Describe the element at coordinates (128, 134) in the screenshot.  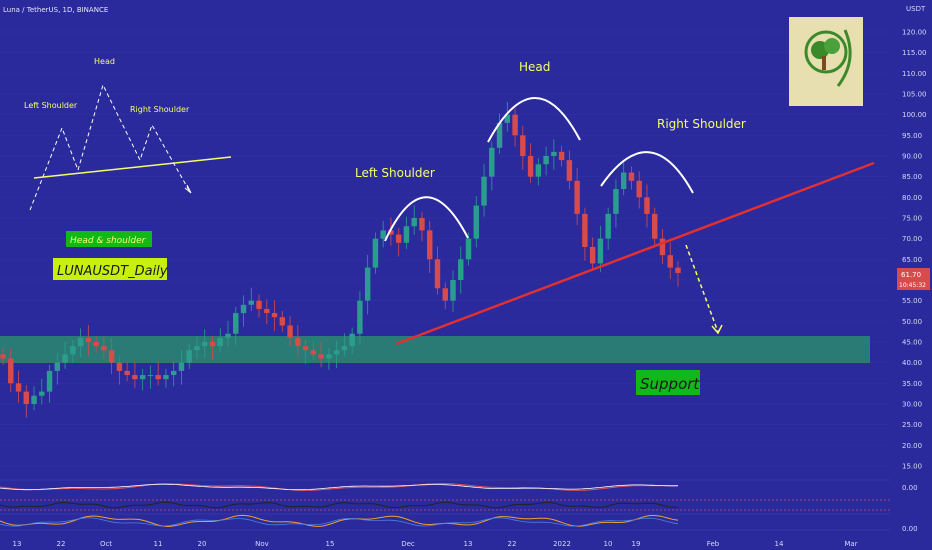
I see `schematic-diagram: Head Left Shoulder Right Shoulder` at that location.